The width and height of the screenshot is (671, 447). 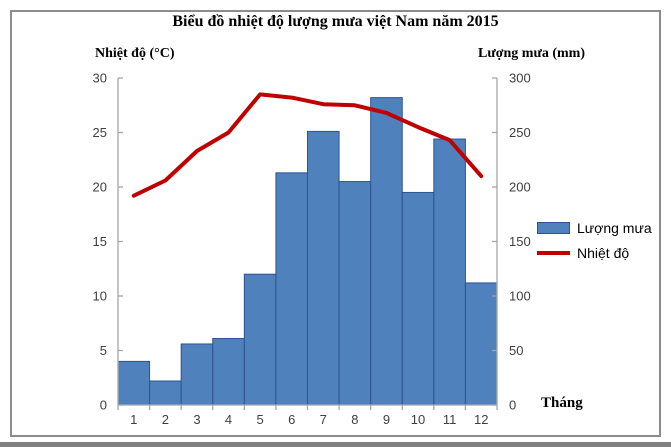 I want to click on right-axis-tick-label: 150, so click(x=520, y=241).